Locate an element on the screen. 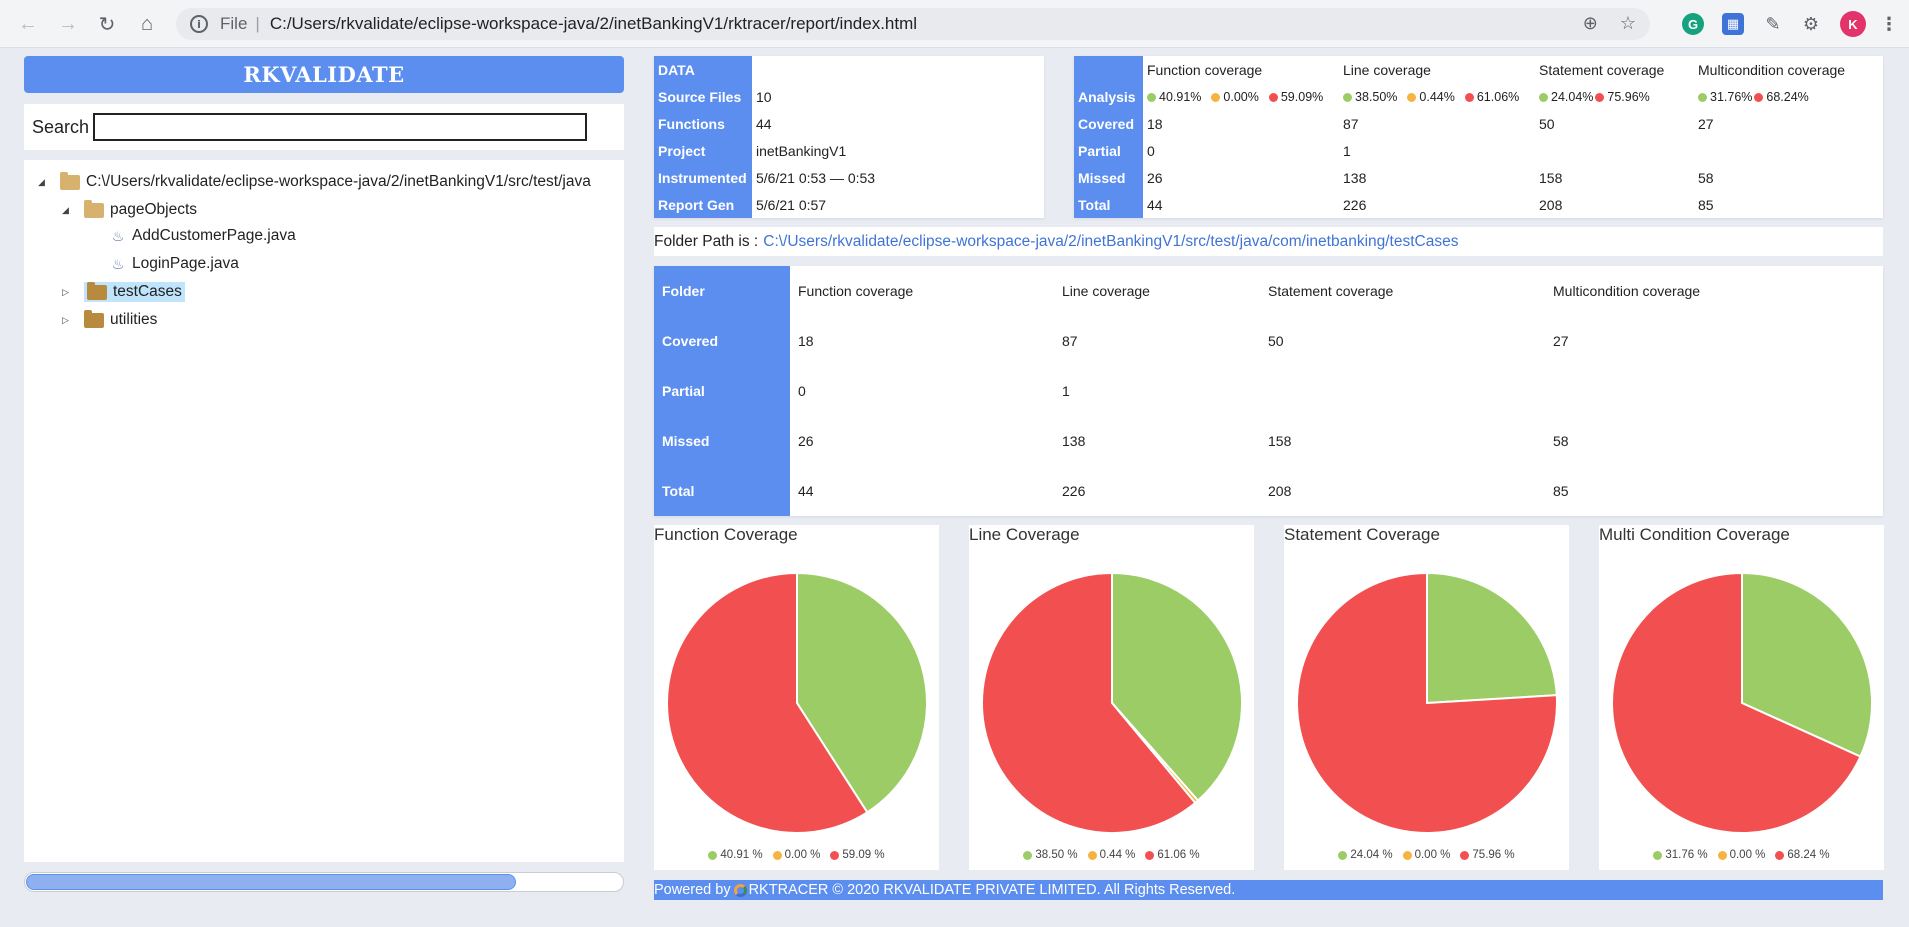 The width and height of the screenshot is (1909, 927). analysis-percent-value: 59.09% is located at coordinates (1302, 97).